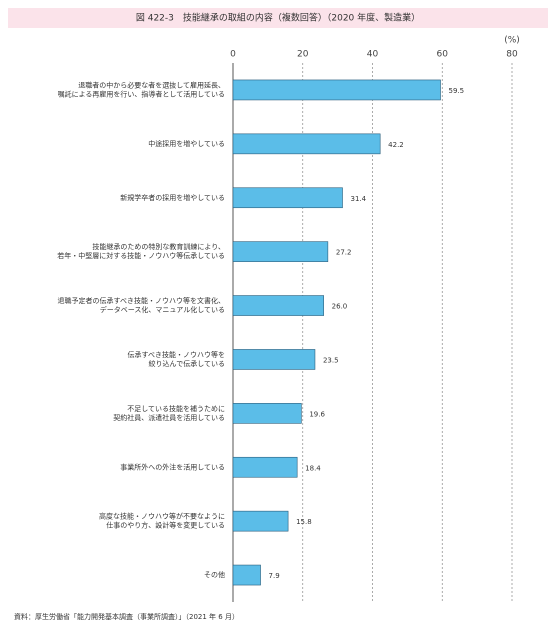 The image size is (556, 628). What do you see at coordinates (313, 468) in the screenshot?
I see `value-label: 18.4` at bounding box center [313, 468].